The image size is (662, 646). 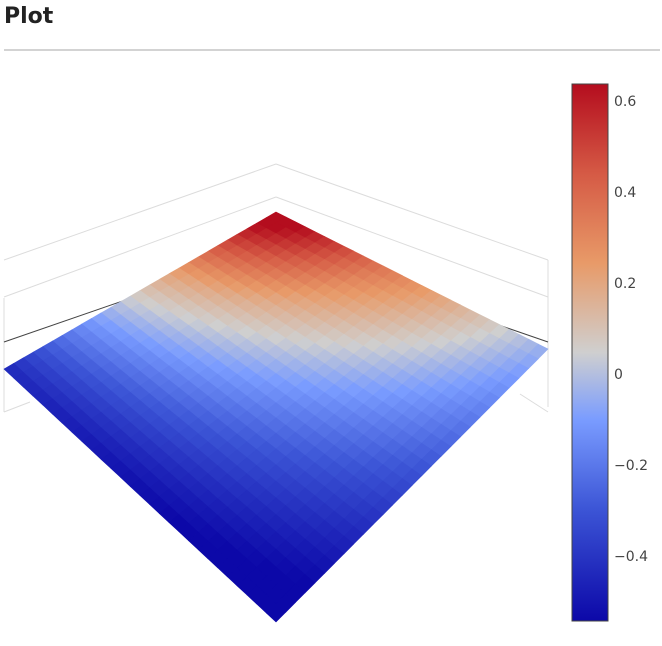 I want to click on colorbar-tick-label: −0.4, so click(x=631, y=557).